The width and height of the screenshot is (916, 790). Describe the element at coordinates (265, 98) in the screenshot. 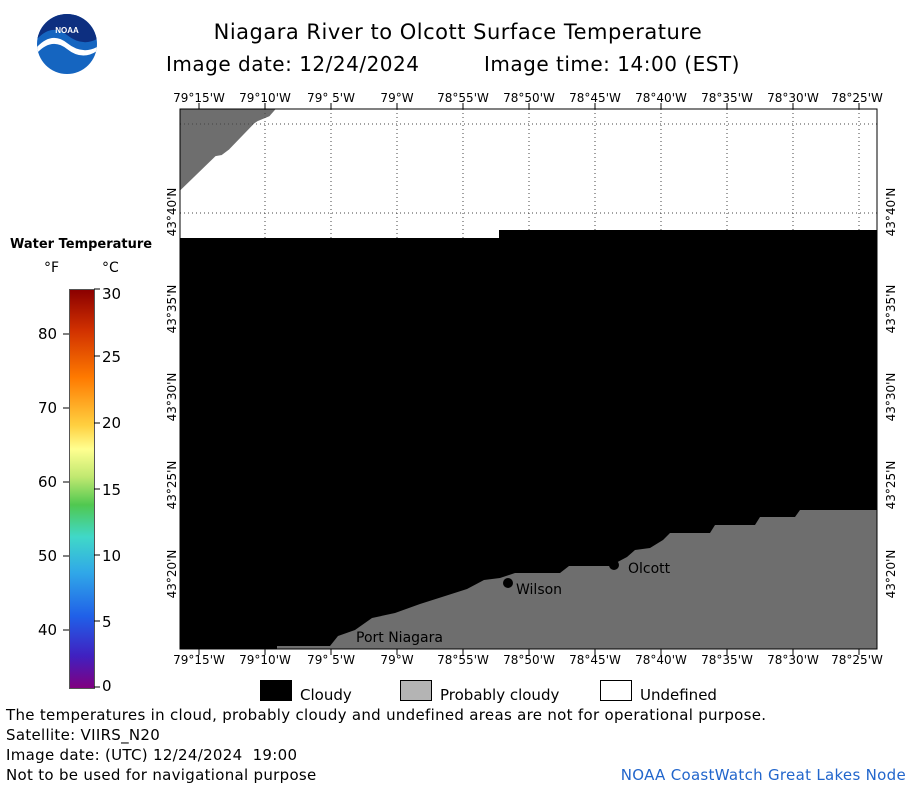

I see `lon-label-top: 79°10'W` at that location.